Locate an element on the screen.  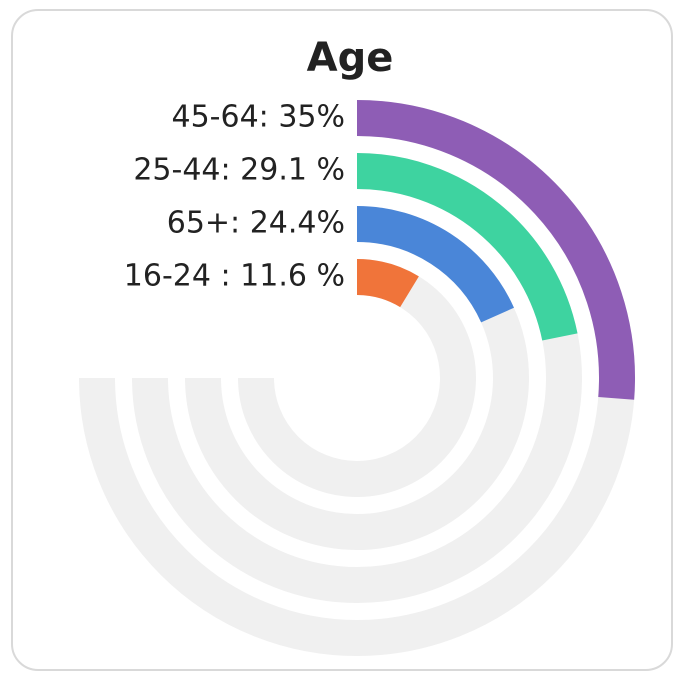
chart-title: Age is located at coordinates (350, 58).